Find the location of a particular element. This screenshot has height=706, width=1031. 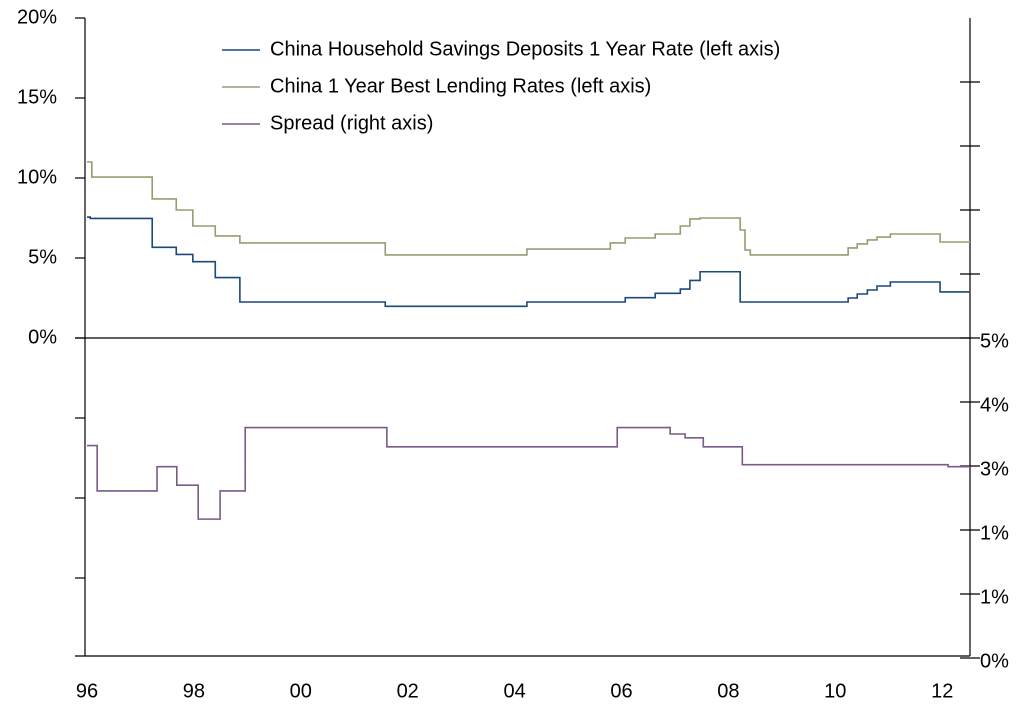

legend-label: Spread (right axis) is located at coordinates (351, 123).